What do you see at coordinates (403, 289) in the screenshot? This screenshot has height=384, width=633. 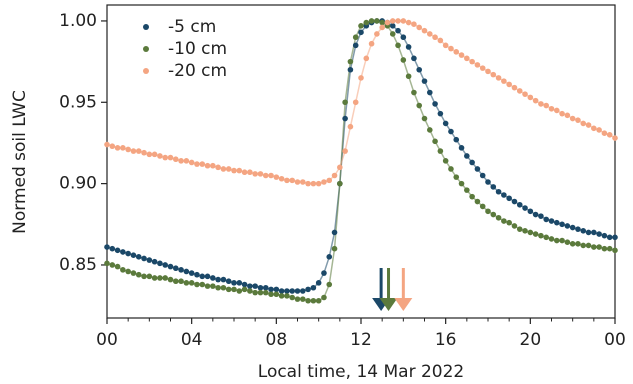 I see `peak-arrow` at bounding box center [403, 289].